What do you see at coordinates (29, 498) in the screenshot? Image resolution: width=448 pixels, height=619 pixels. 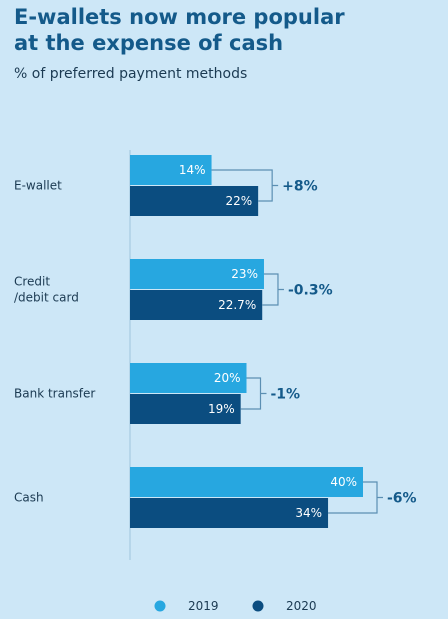 I see `category-label-3: Cash` at bounding box center [29, 498].